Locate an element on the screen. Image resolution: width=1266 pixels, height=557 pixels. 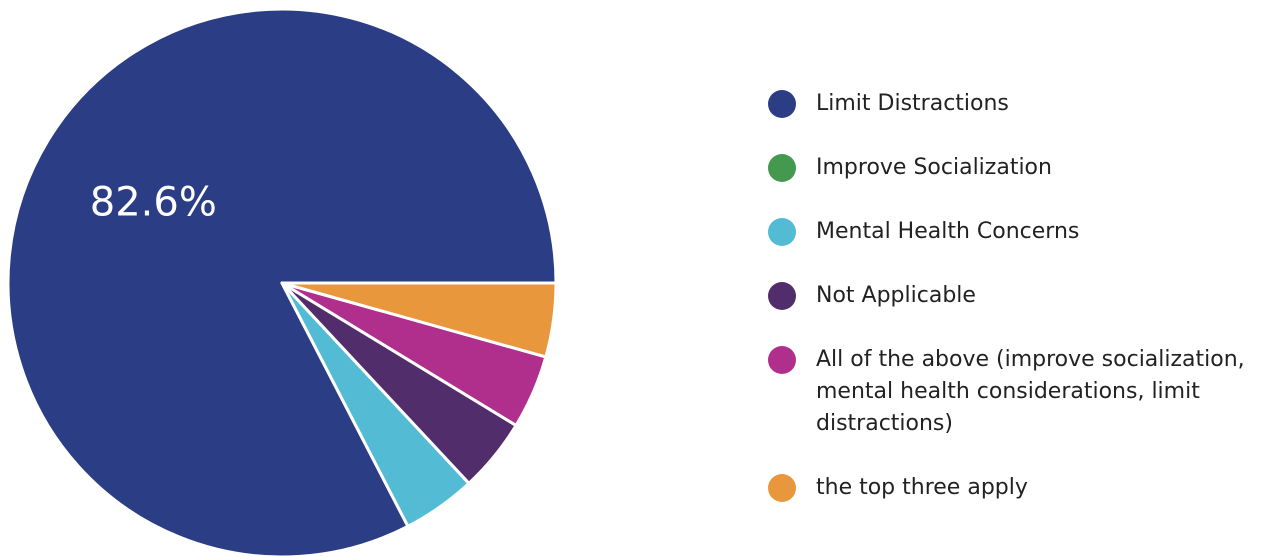
legend-label: Improve Socialization is located at coordinates (934, 167).